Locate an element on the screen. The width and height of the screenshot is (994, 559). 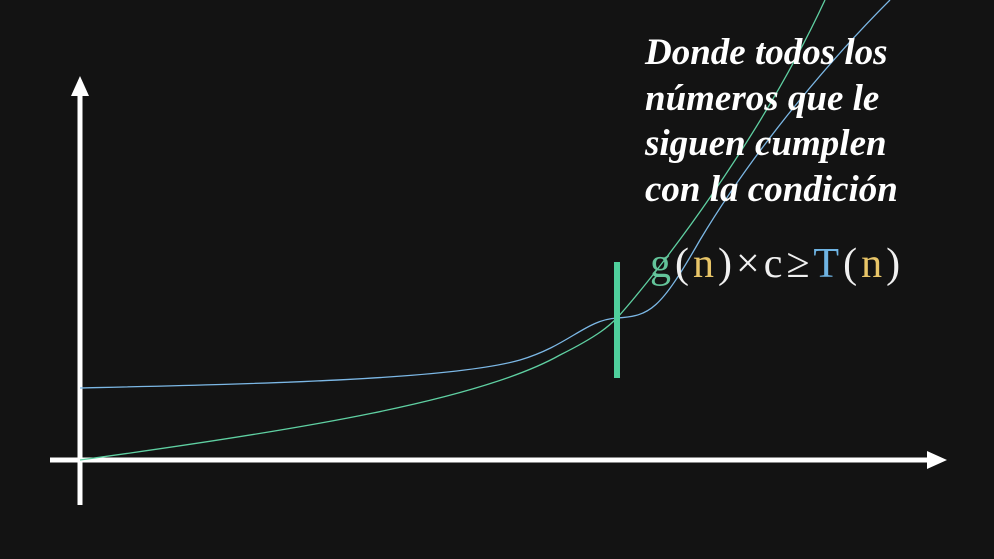
formula: g(n)×c≥T(n) is located at coordinates (777, 264).